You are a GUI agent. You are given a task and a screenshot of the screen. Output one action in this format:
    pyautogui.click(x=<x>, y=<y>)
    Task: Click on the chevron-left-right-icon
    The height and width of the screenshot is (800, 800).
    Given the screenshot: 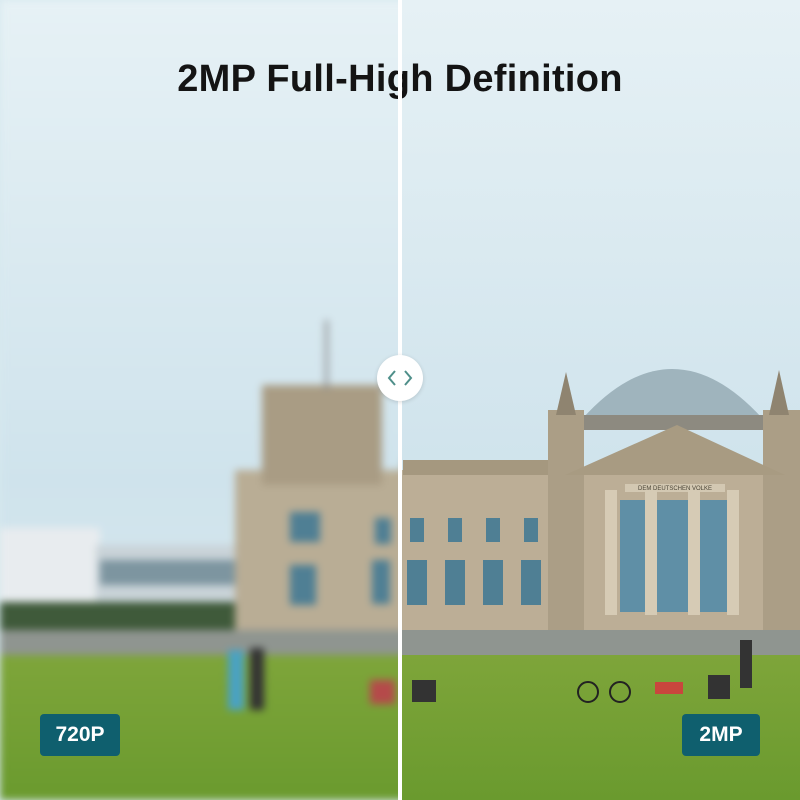 What is the action you would take?
    pyautogui.click(x=400, y=378)
    